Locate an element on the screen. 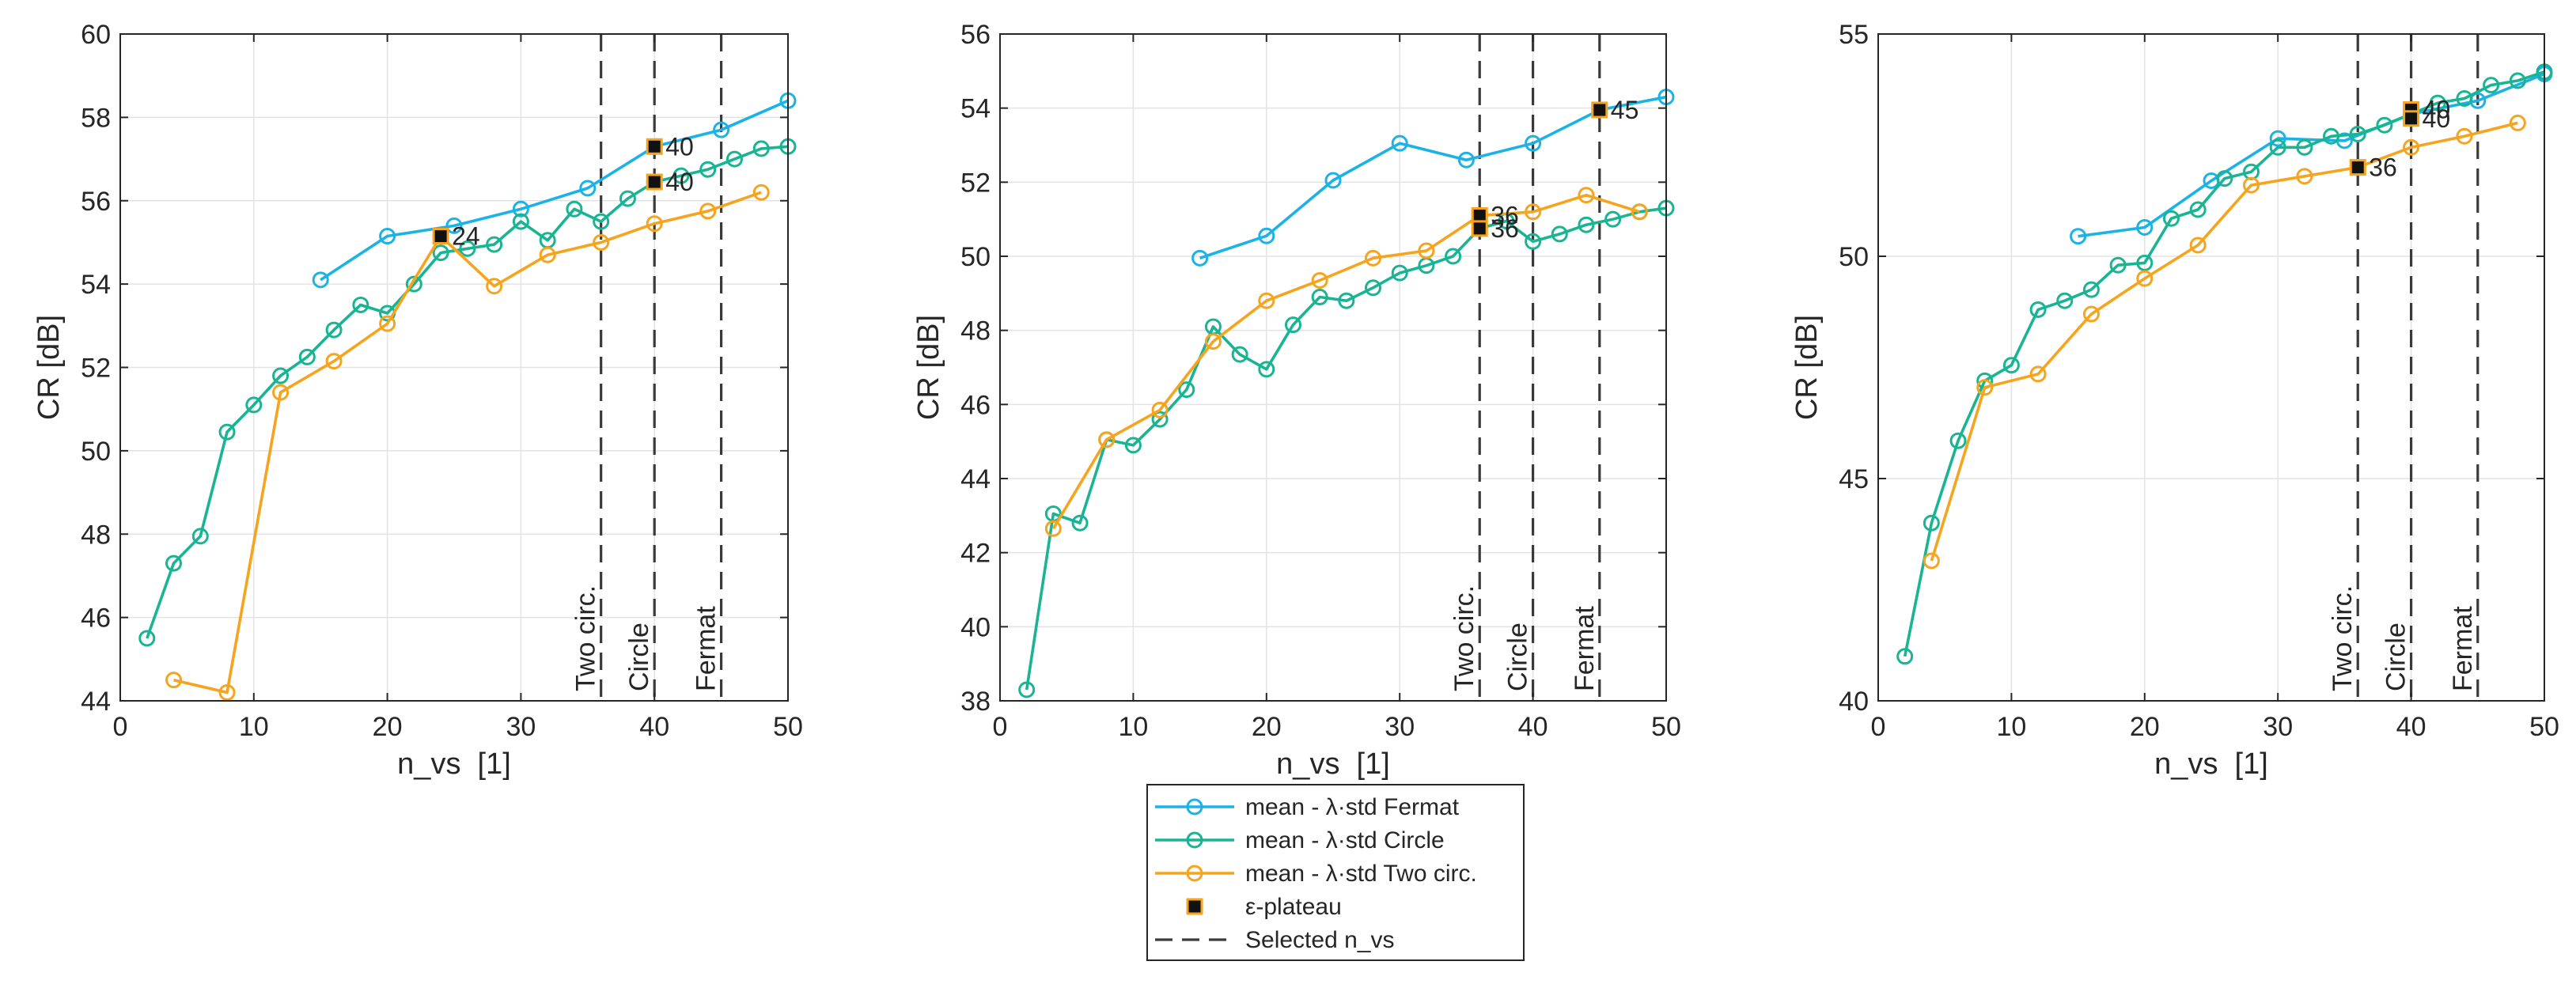  series-line-two-circ is located at coordinates (1345, 361).